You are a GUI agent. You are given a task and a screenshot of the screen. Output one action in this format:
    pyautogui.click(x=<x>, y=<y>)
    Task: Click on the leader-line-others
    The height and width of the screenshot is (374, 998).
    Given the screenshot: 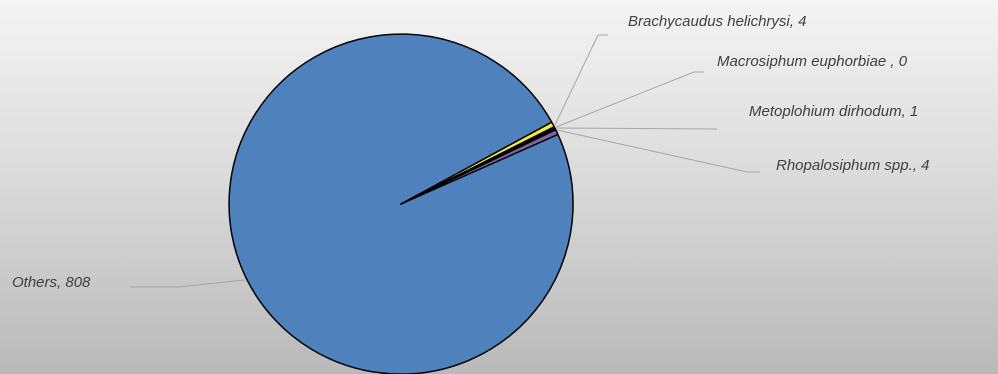 What is the action you would take?
    pyautogui.click(x=188, y=283)
    